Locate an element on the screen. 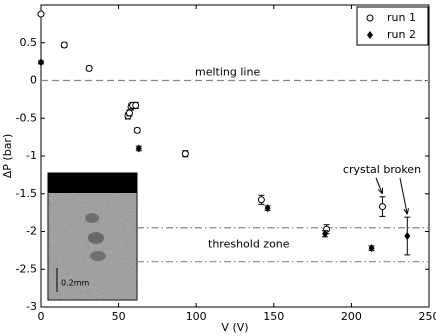 This screenshot has width=436, height=336. y-tick-label: -2.5 is located at coordinates (26, 268).